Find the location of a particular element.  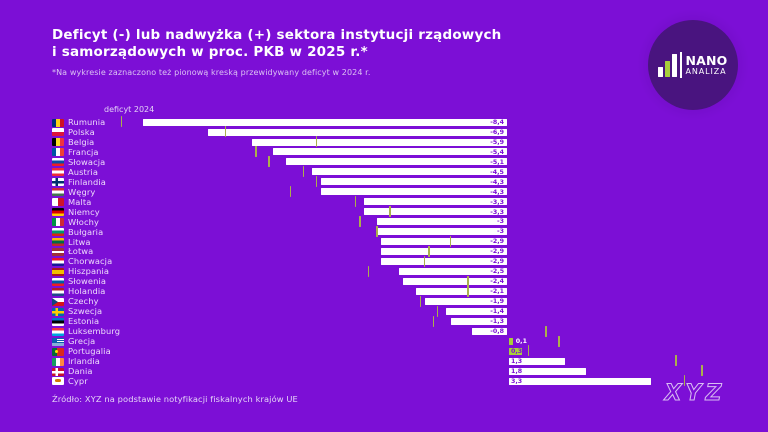

bar-value-label: -5,1 is located at coordinates (497, 162).